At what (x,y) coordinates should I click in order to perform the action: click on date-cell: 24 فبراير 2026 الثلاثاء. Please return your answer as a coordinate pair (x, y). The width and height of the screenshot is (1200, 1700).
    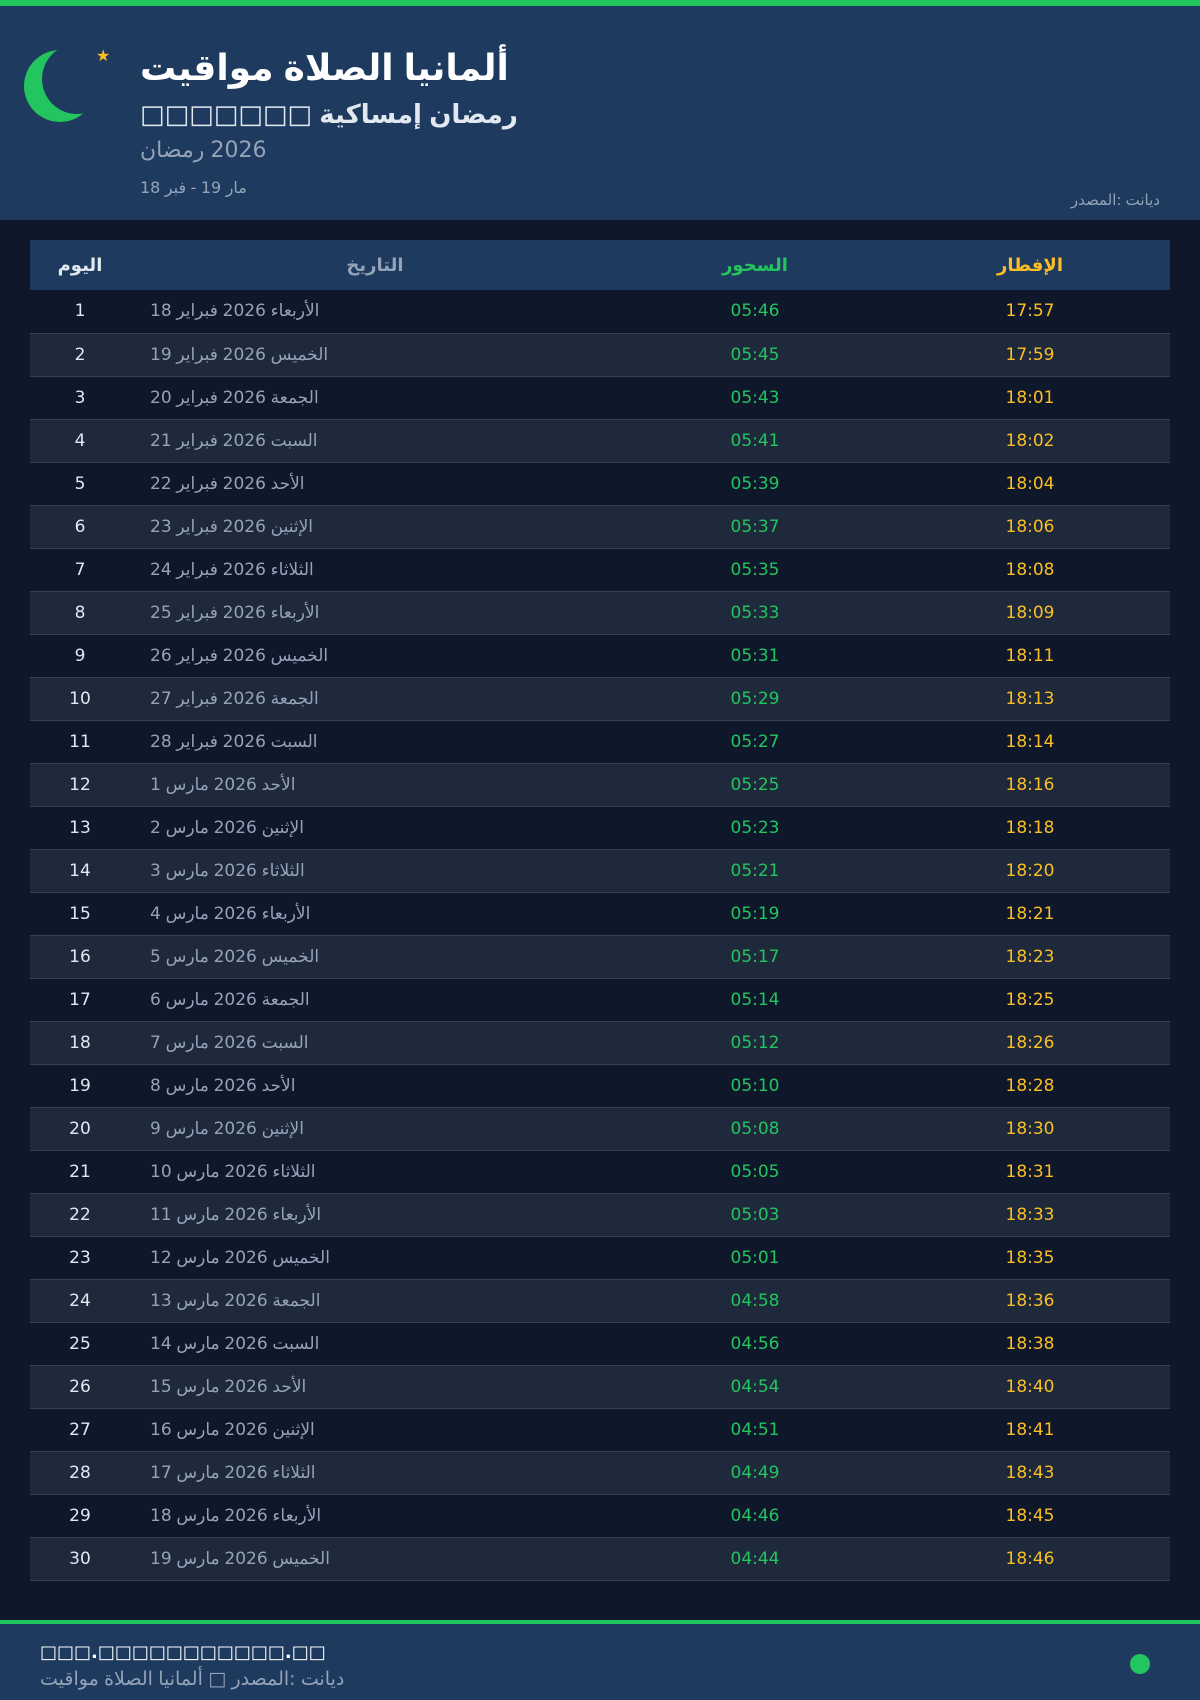
    Looking at the image, I should click on (375, 570).